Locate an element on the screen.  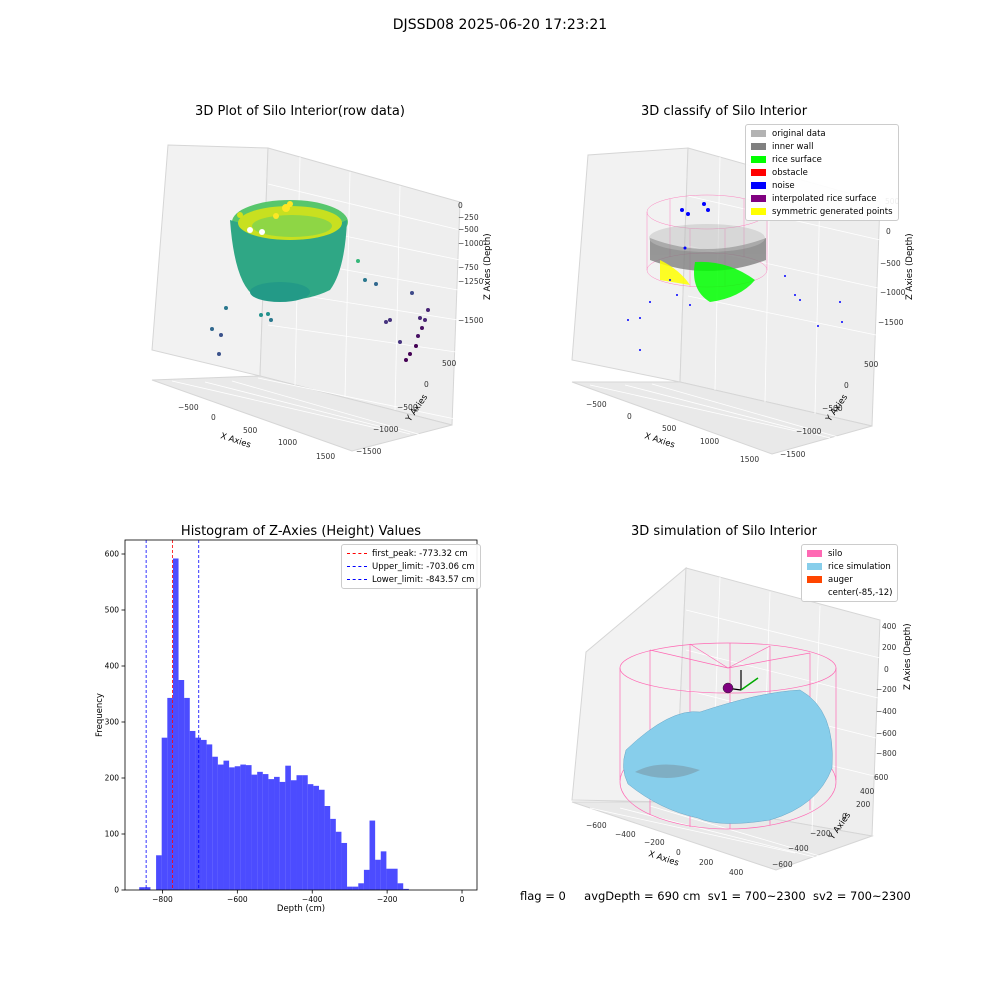
classify-ytick: 0 is located at coordinates (846, 385).